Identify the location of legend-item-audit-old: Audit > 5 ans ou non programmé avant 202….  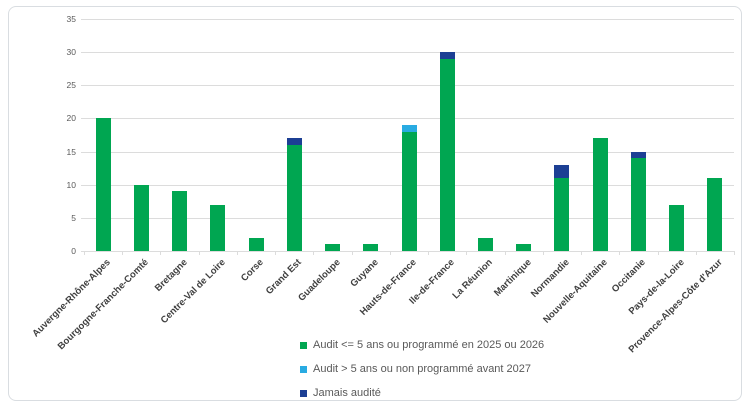
(422, 369).